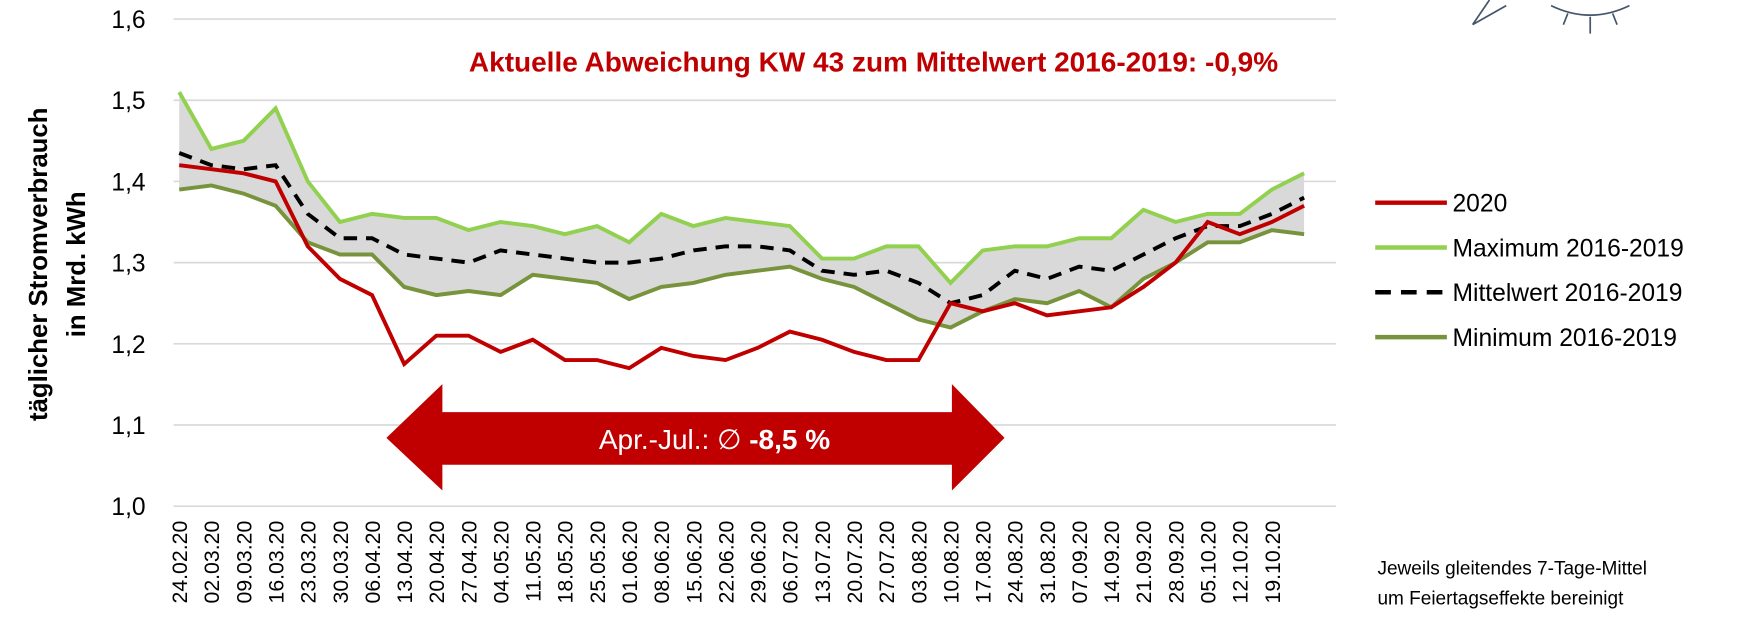 The image size is (1756, 641). What do you see at coordinates (128, 426) in the screenshot?
I see `y-tick-label: 1,1` at bounding box center [128, 426].